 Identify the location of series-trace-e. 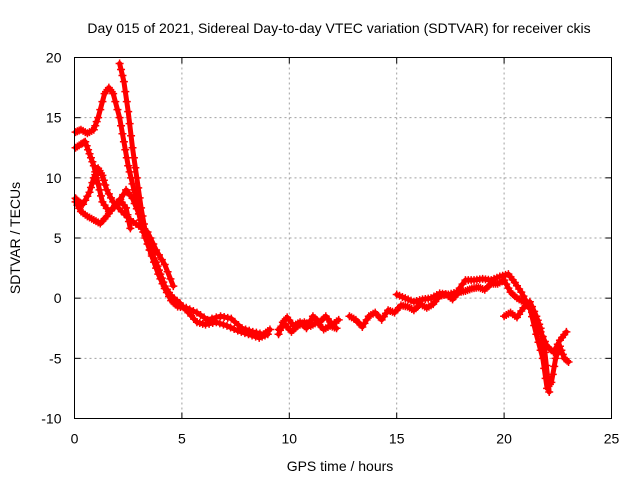
(103, 214).